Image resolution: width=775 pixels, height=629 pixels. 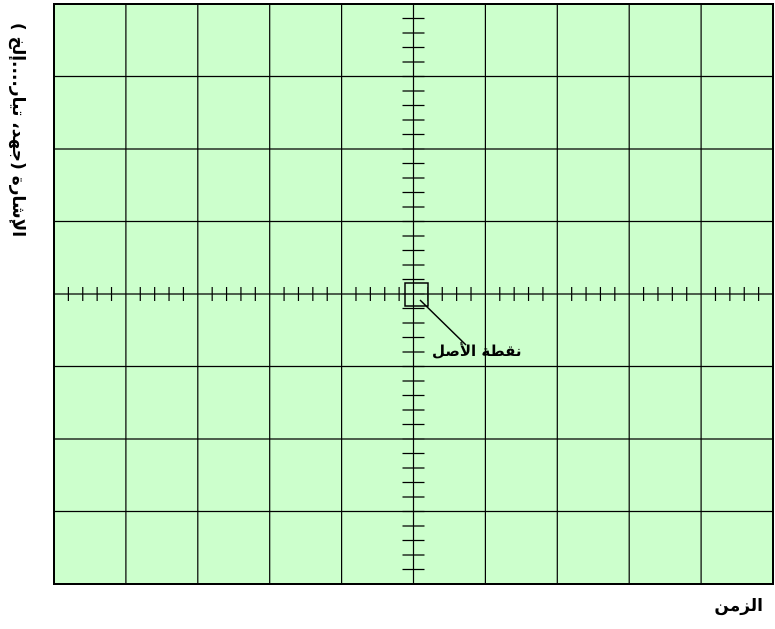 I want to click on origin-label: نقطة الأصل, so click(x=477, y=351).